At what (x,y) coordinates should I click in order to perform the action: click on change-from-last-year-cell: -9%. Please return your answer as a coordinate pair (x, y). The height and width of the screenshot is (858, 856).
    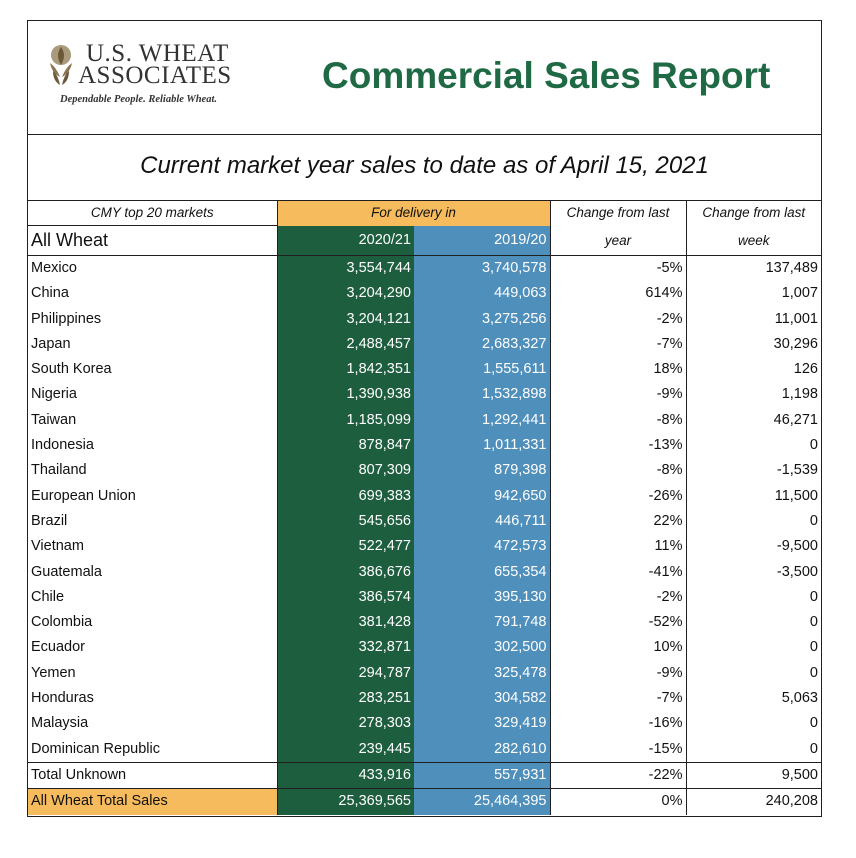
    Looking at the image, I should click on (617, 395).